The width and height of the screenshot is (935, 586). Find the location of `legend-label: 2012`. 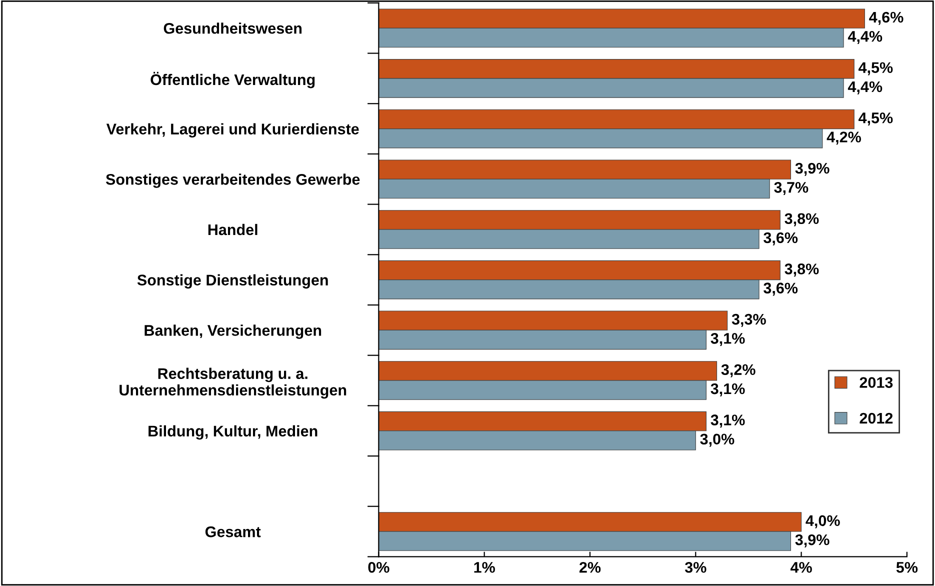

legend-label: 2012 is located at coordinates (876, 418).